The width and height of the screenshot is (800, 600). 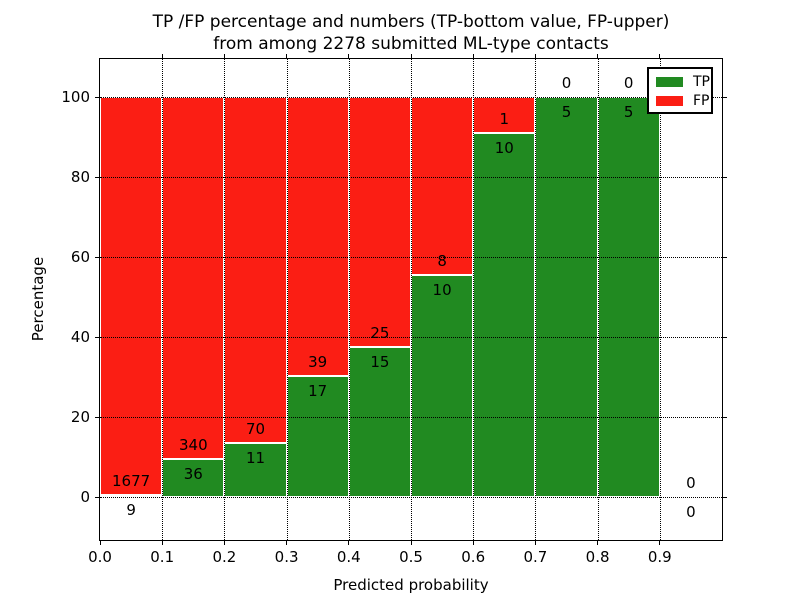 What do you see at coordinates (162, 557) in the screenshot?
I see `x-tick-label: 0.1` at bounding box center [162, 557].